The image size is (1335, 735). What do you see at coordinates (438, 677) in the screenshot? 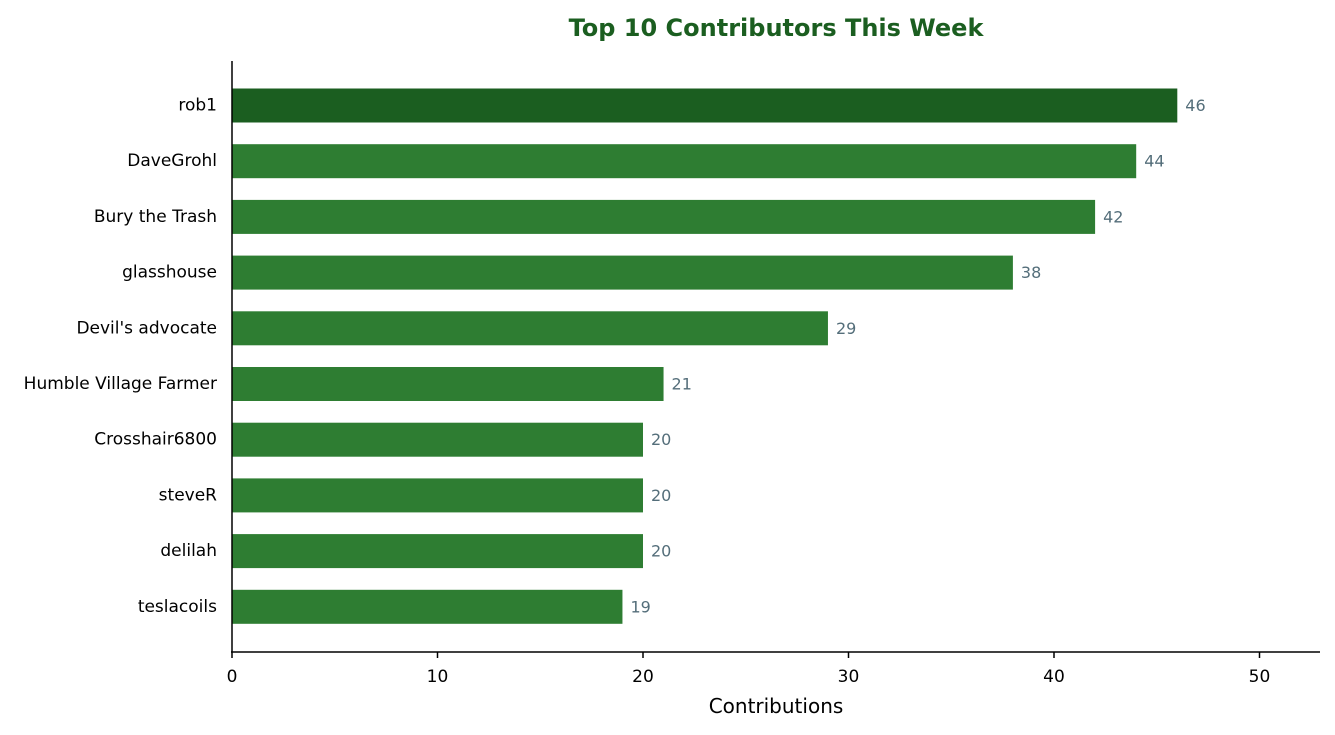
I see `x-tick-label: 10` at bounding box center [438, 677].